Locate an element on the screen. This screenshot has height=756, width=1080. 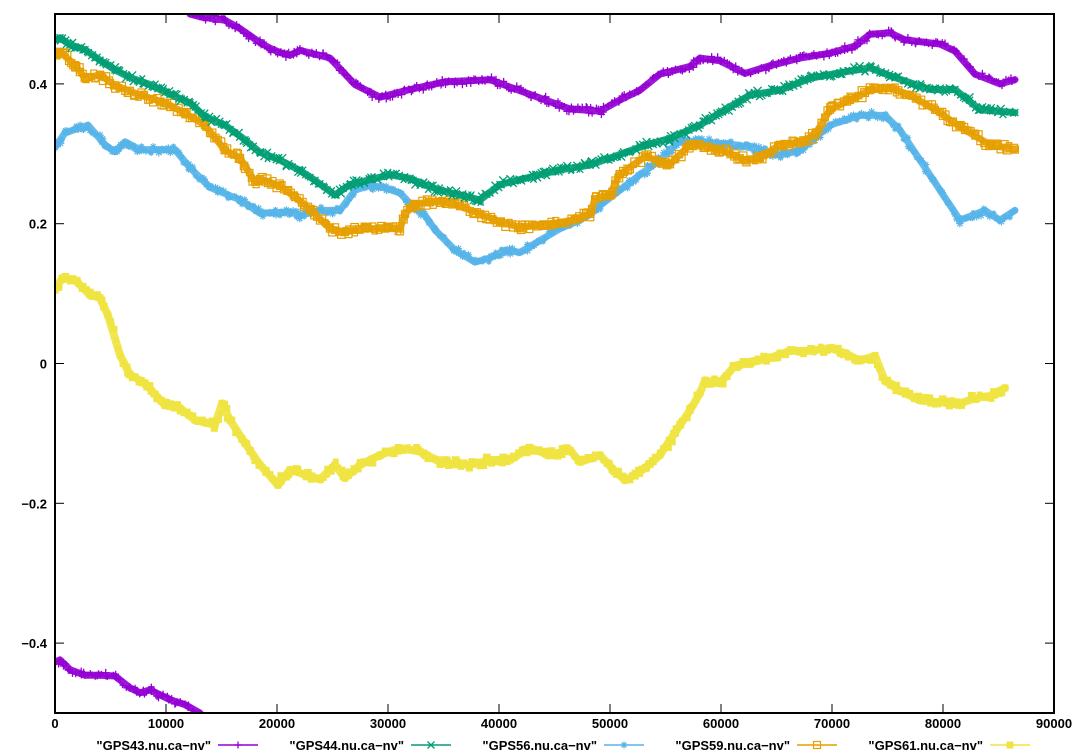
y-tick-label: −0.4 is located at coordinates (34, 643).